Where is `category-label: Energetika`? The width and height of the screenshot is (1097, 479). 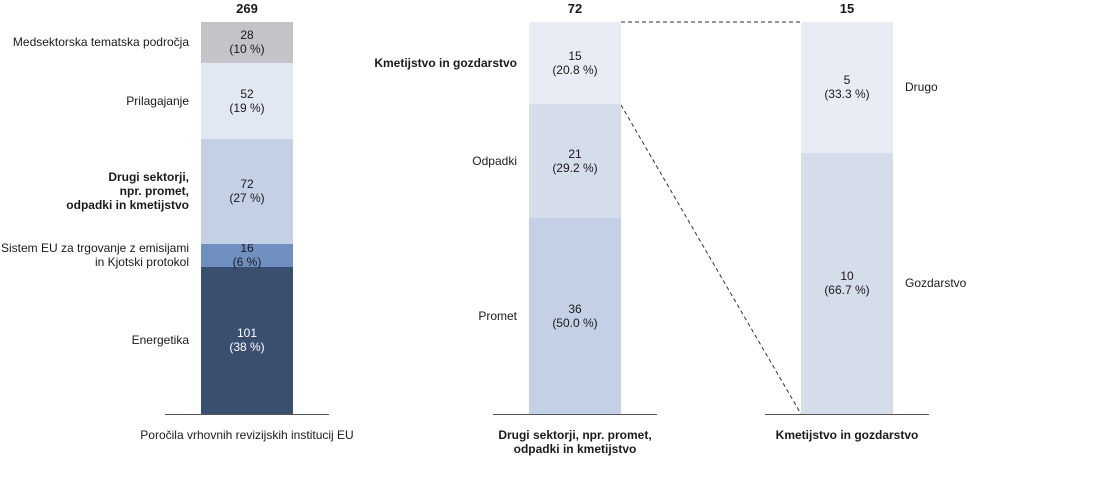
category-label: Energetika is located at coordinates (160, 340).